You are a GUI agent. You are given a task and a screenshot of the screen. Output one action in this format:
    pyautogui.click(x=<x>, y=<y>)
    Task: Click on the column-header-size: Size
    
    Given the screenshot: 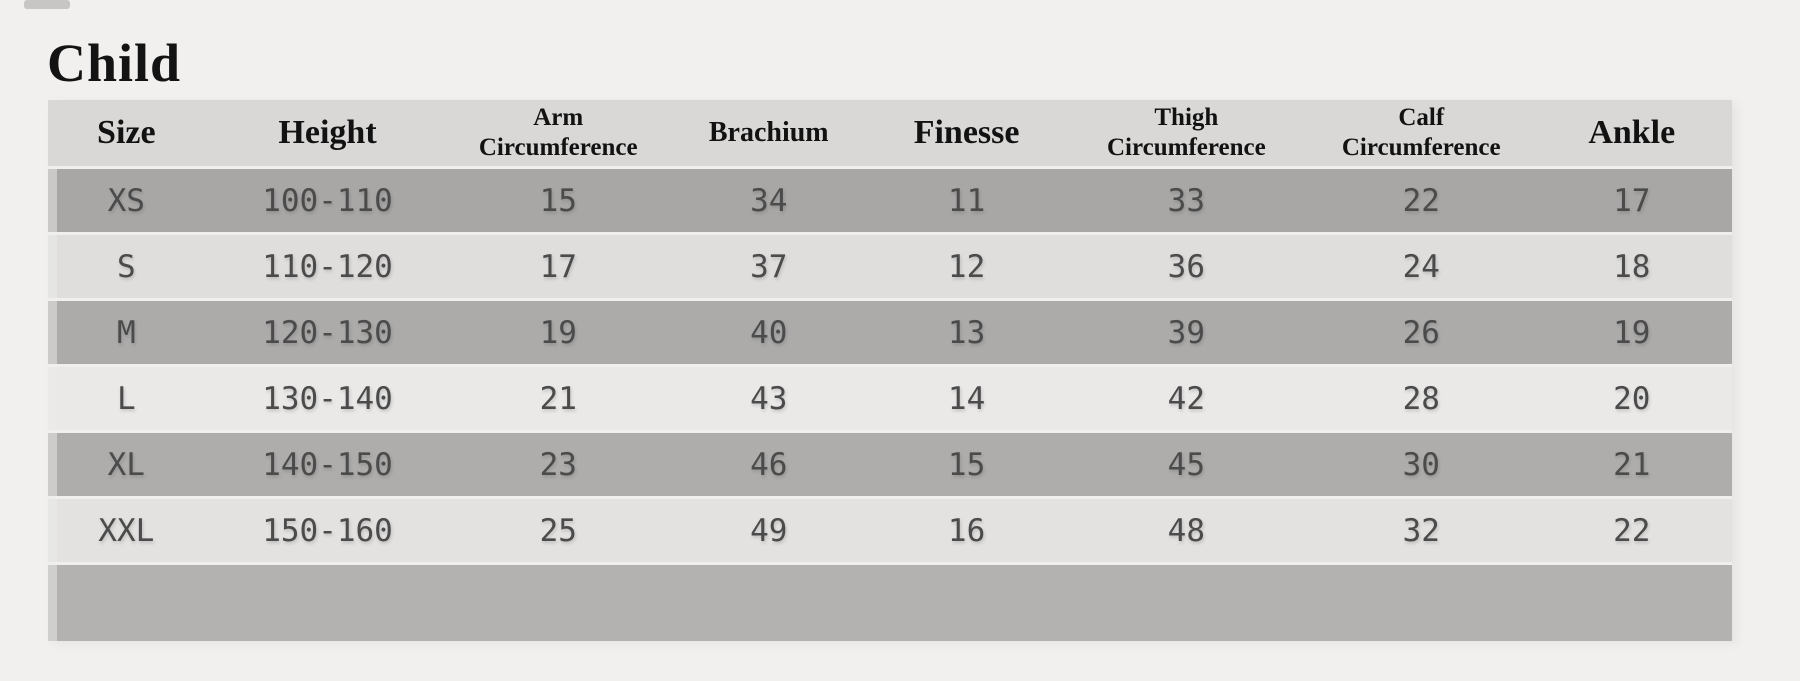 What is the action you would take?
    pyautogui.click(x=126, y=134)
    